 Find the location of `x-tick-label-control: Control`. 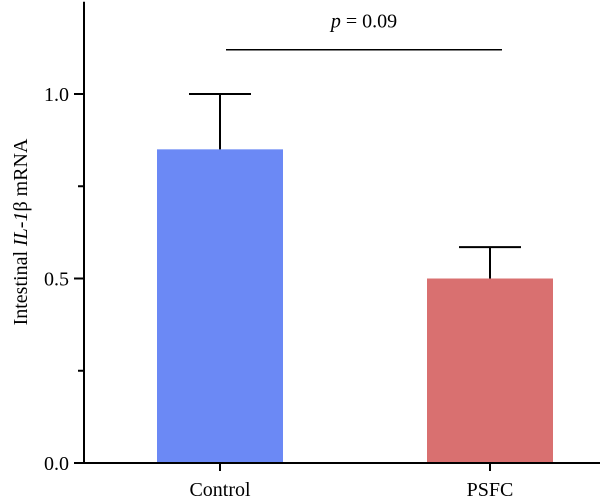

x-tick-label-control: Control is located at coordinates (220, 490).